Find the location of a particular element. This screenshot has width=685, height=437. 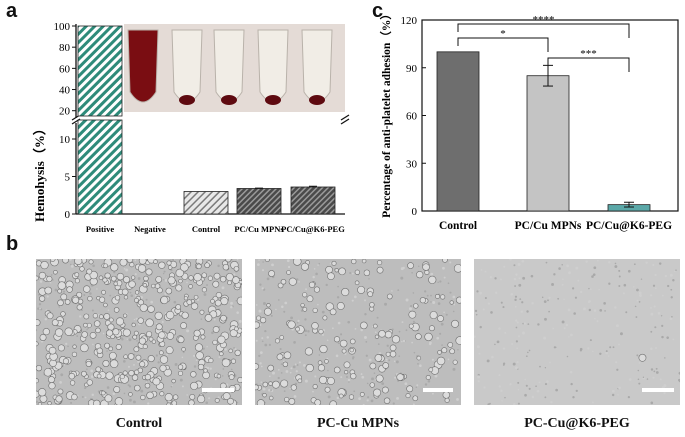

panel-c-label: c is located at coordinates (378, 11).